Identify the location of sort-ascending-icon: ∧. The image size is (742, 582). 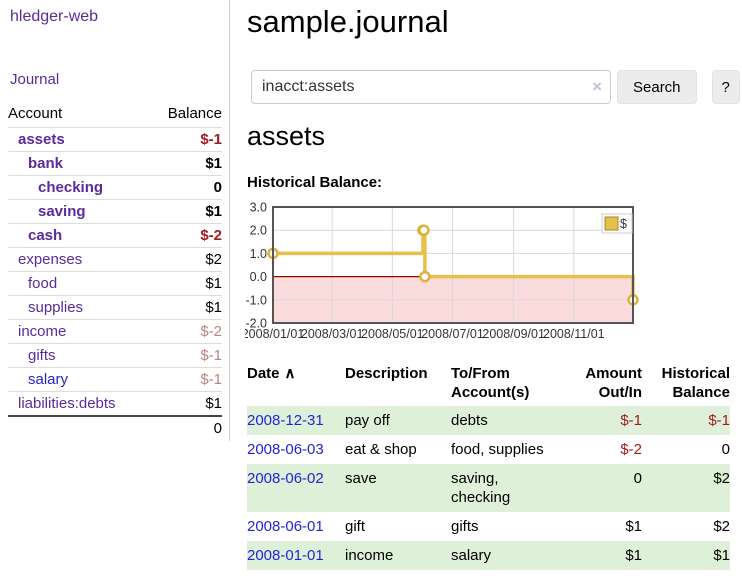
(290, 373).